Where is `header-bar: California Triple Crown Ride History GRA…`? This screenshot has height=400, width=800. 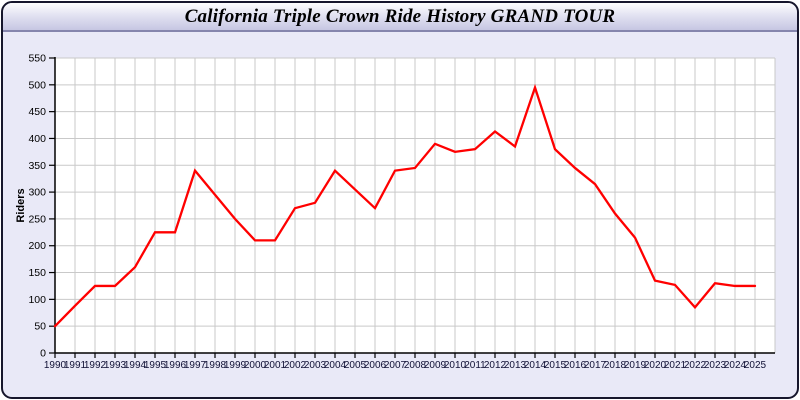
header-bar: California Triple Crown Ride History GRA… is located at coordinates (400, 17).